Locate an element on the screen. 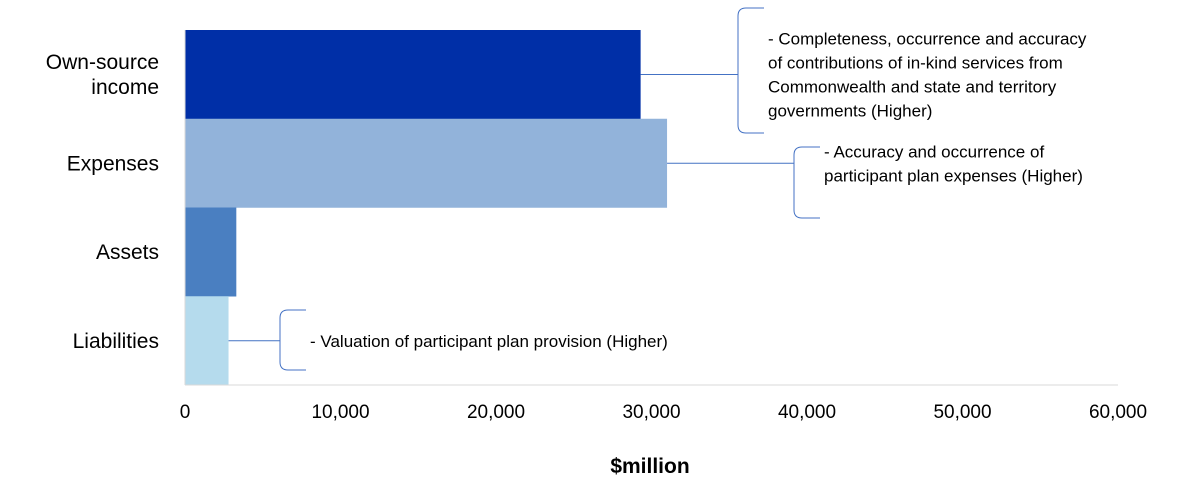 This screenshot has width=1186, height=483. category-label-assets: Assets is located at coordinates (127, 252).